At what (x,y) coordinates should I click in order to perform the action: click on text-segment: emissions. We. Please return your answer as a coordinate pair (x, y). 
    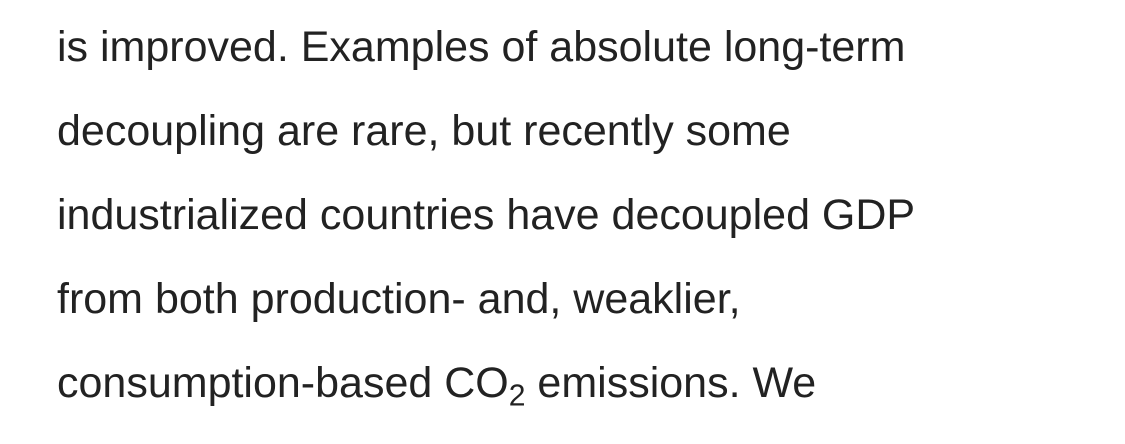
    Looking at the image, I should click on (671, 383).